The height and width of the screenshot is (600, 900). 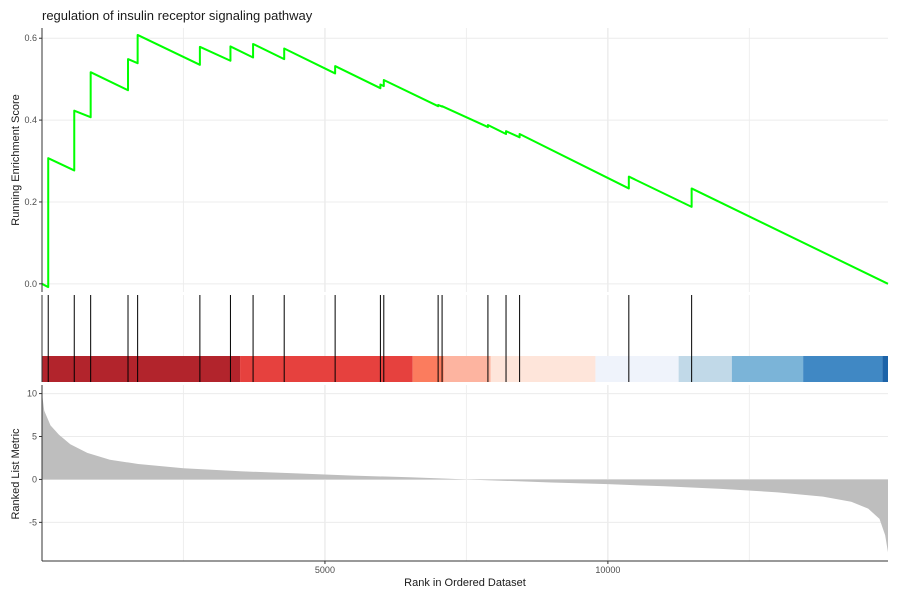 I want to click on y-tick-label: 0, so click(x=34, y=479).